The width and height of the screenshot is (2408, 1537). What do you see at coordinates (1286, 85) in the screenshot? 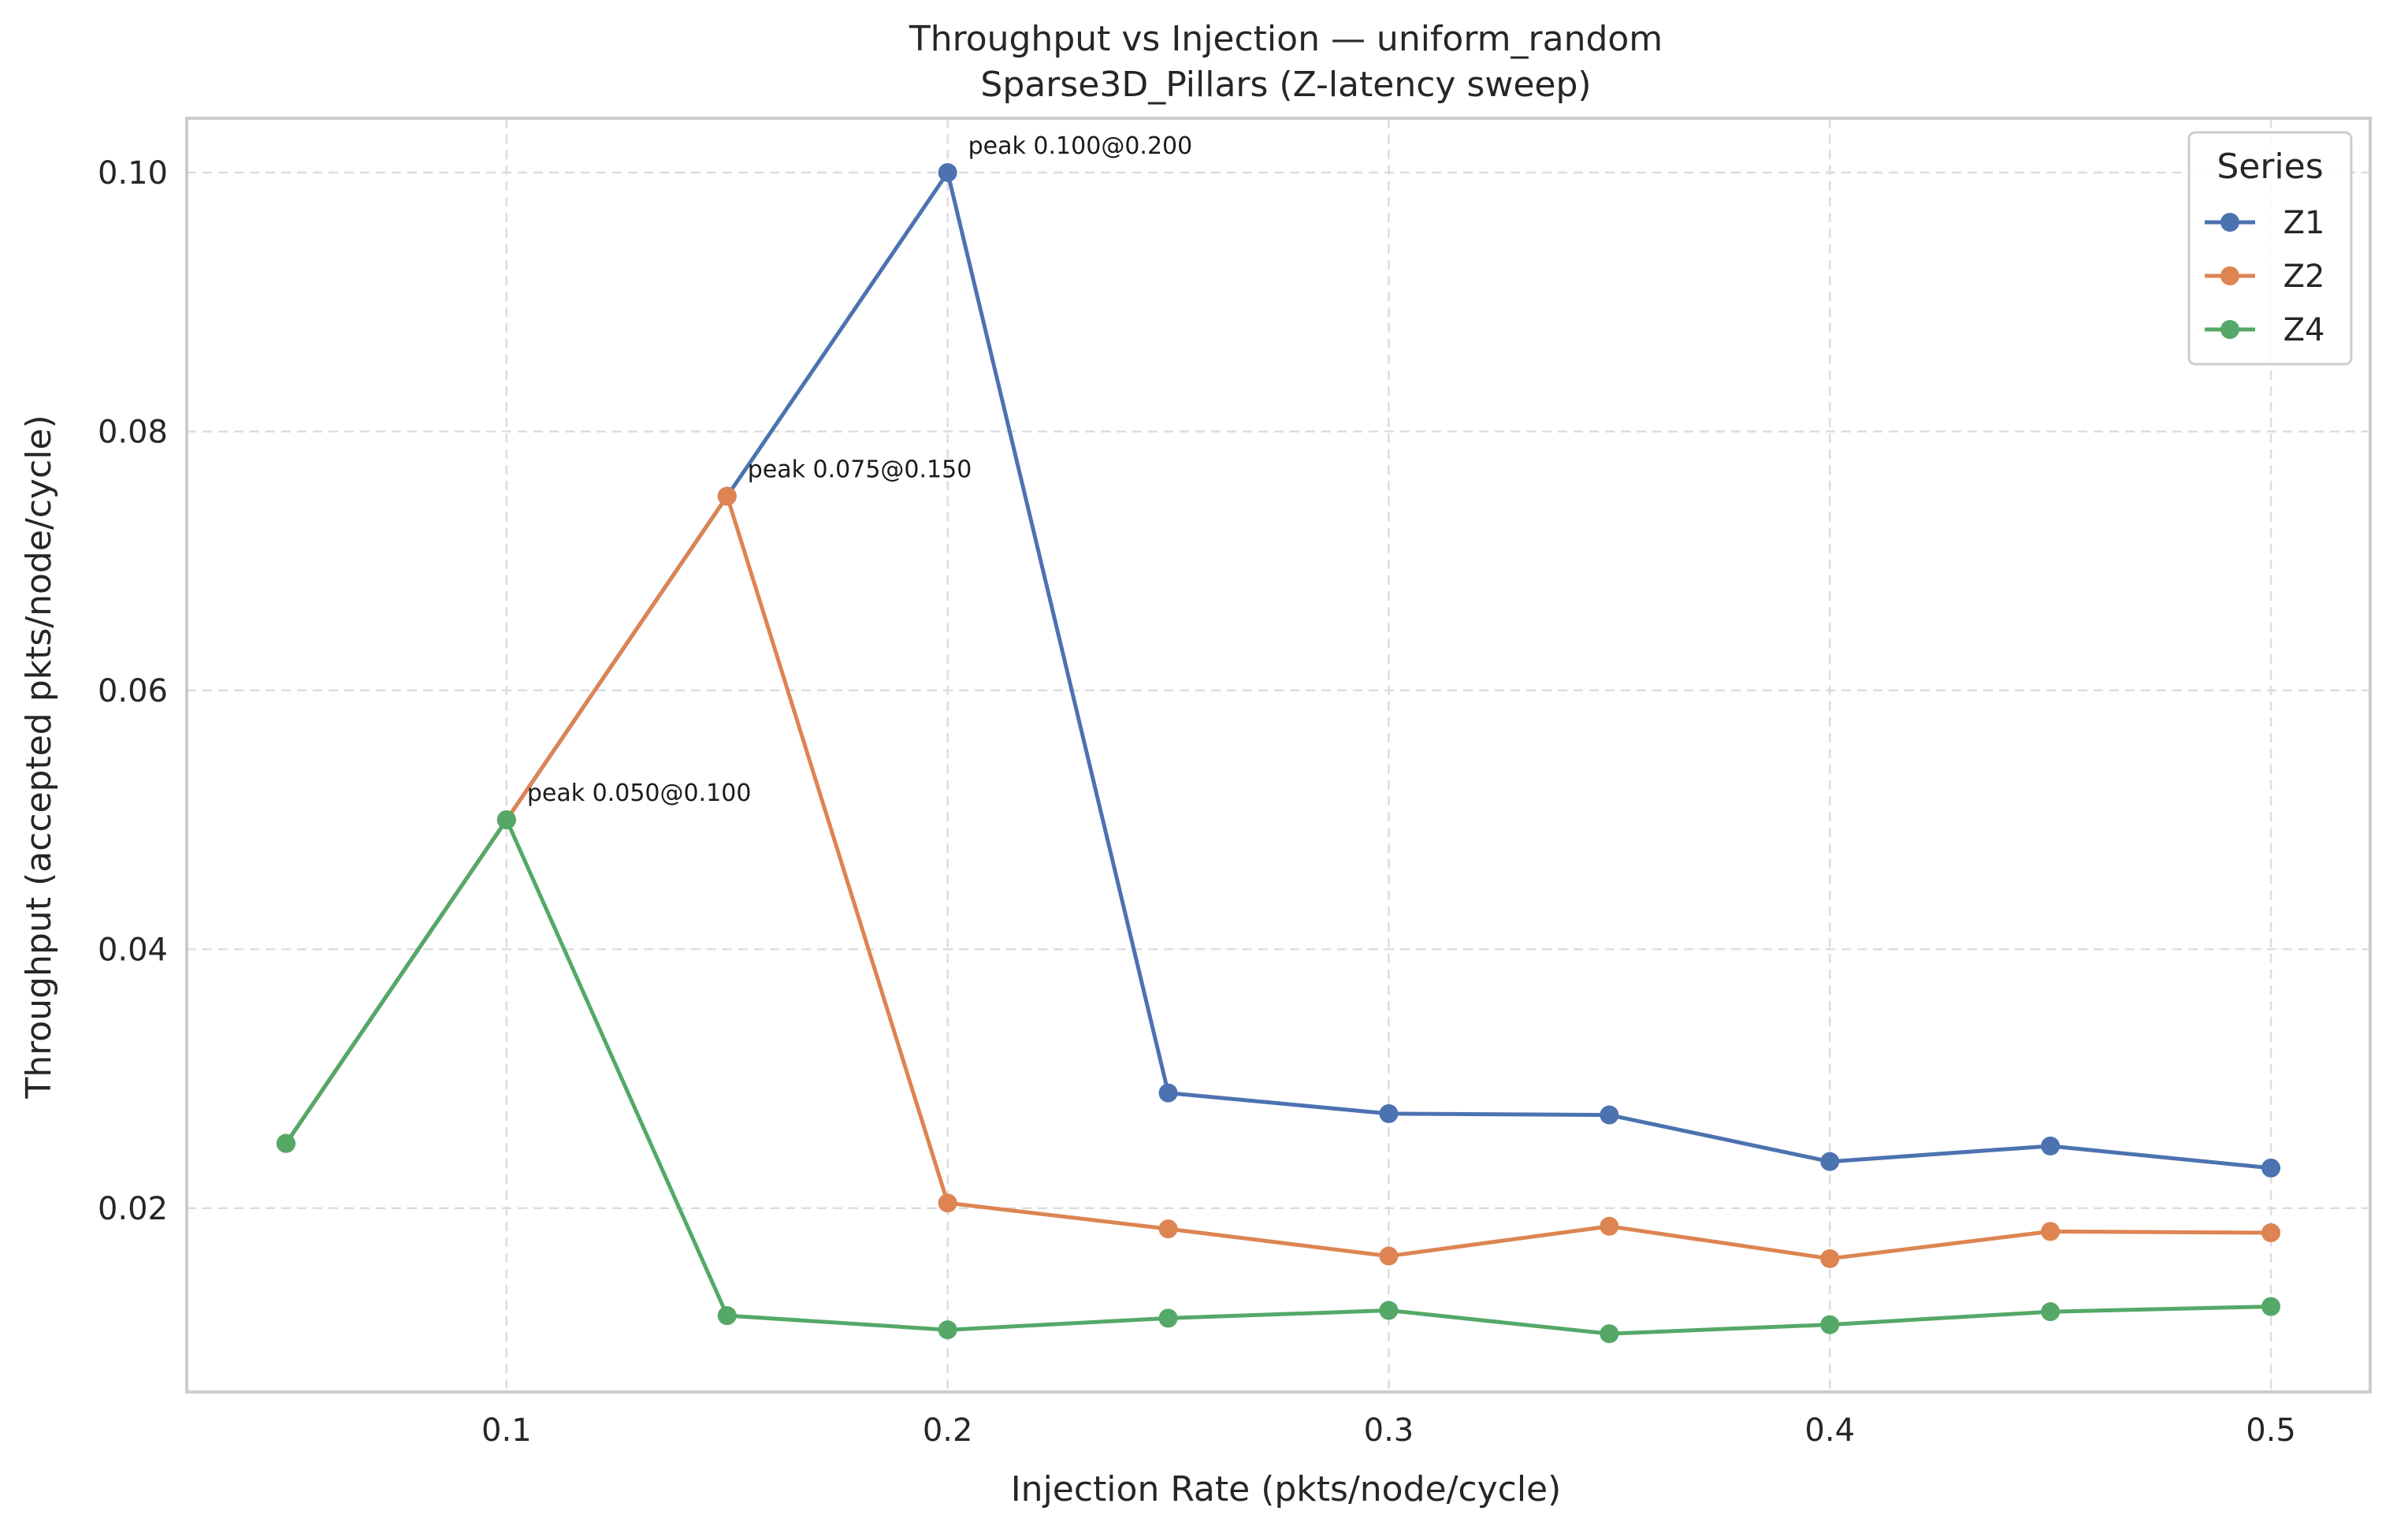
I see `chart-subtitle: Sparse3D_Pillars (Z-latency sweep)` at bounding box center [1286, 85].